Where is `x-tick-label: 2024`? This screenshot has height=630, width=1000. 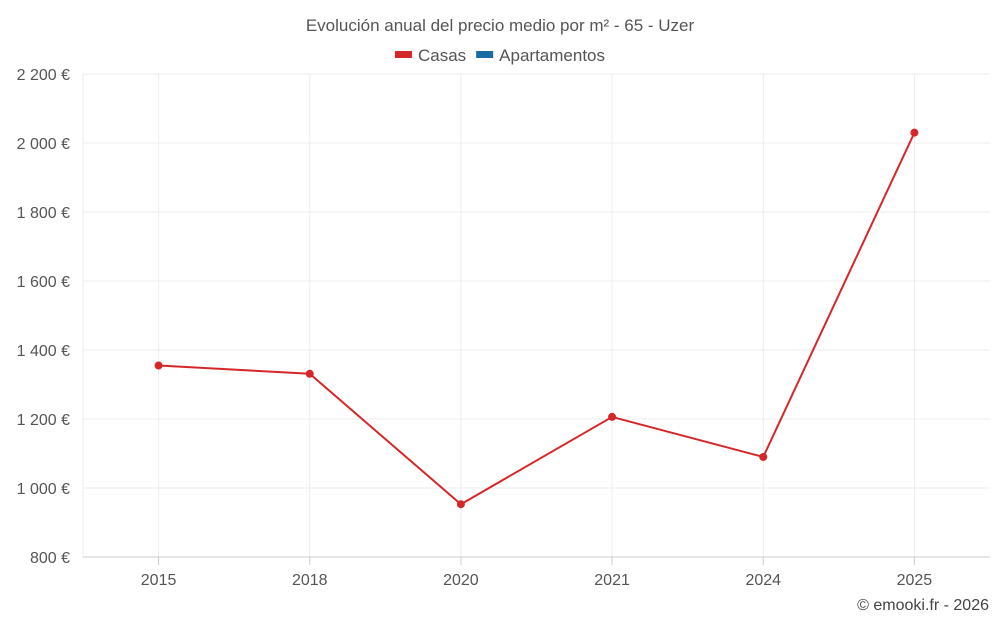
x-tick-label: 2024 is located at coordinates (763, 580).